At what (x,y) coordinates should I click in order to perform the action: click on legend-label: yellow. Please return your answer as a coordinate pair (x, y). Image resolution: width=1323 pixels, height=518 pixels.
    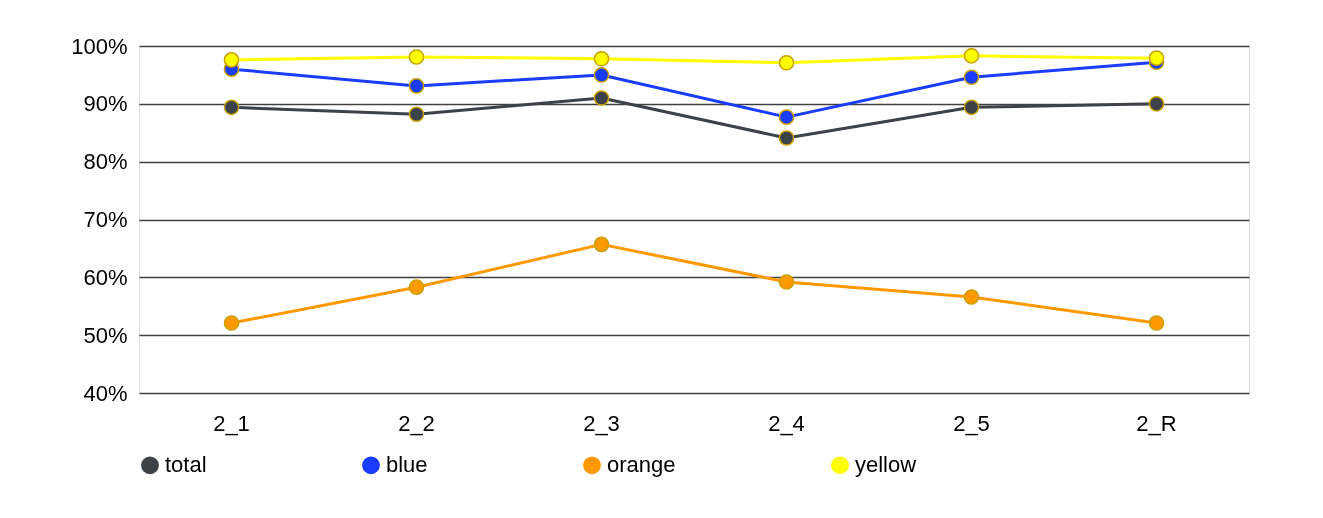
    Looking at the image, I should click on (886, 465).